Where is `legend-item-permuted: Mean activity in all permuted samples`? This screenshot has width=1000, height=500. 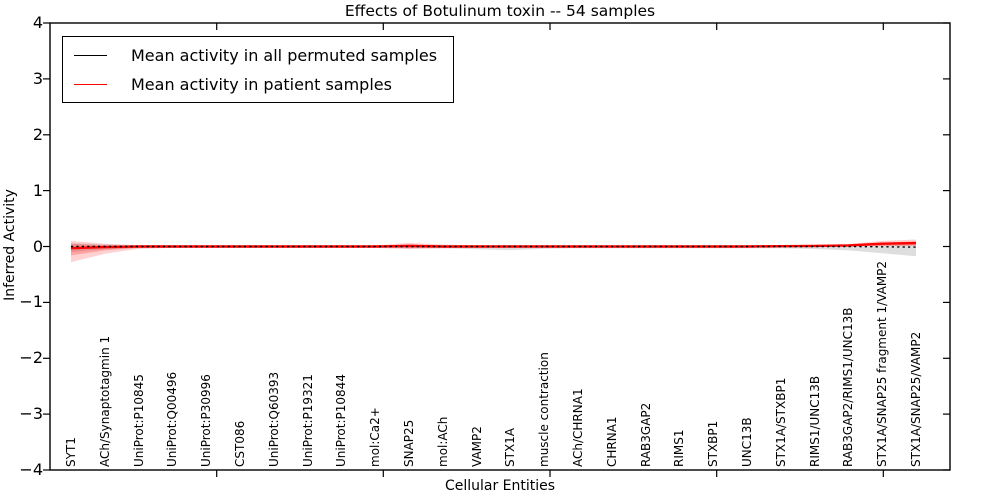 legend-item-permuted: Mean activity in all permuted samples is located at coordinates (255, 55).